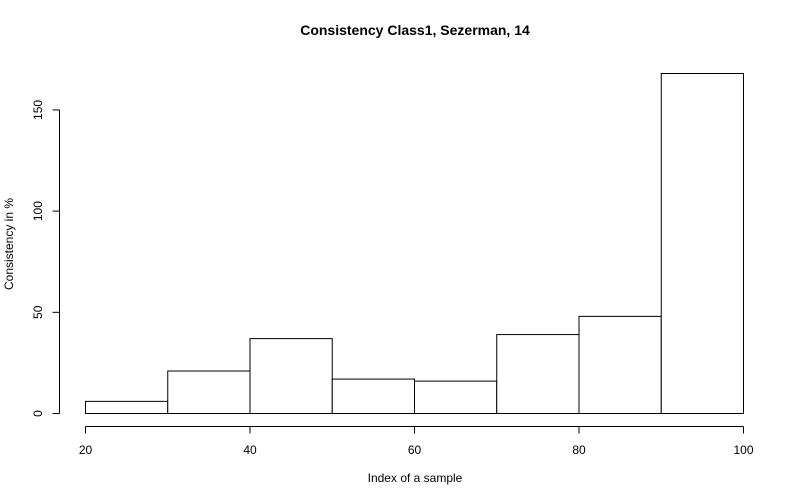 This screenshot has height=500, width=800. What do you see at coordinates (743, 450) in the screenshot?
I see `x-tick-label: 100` at bounding box center [743, 450].